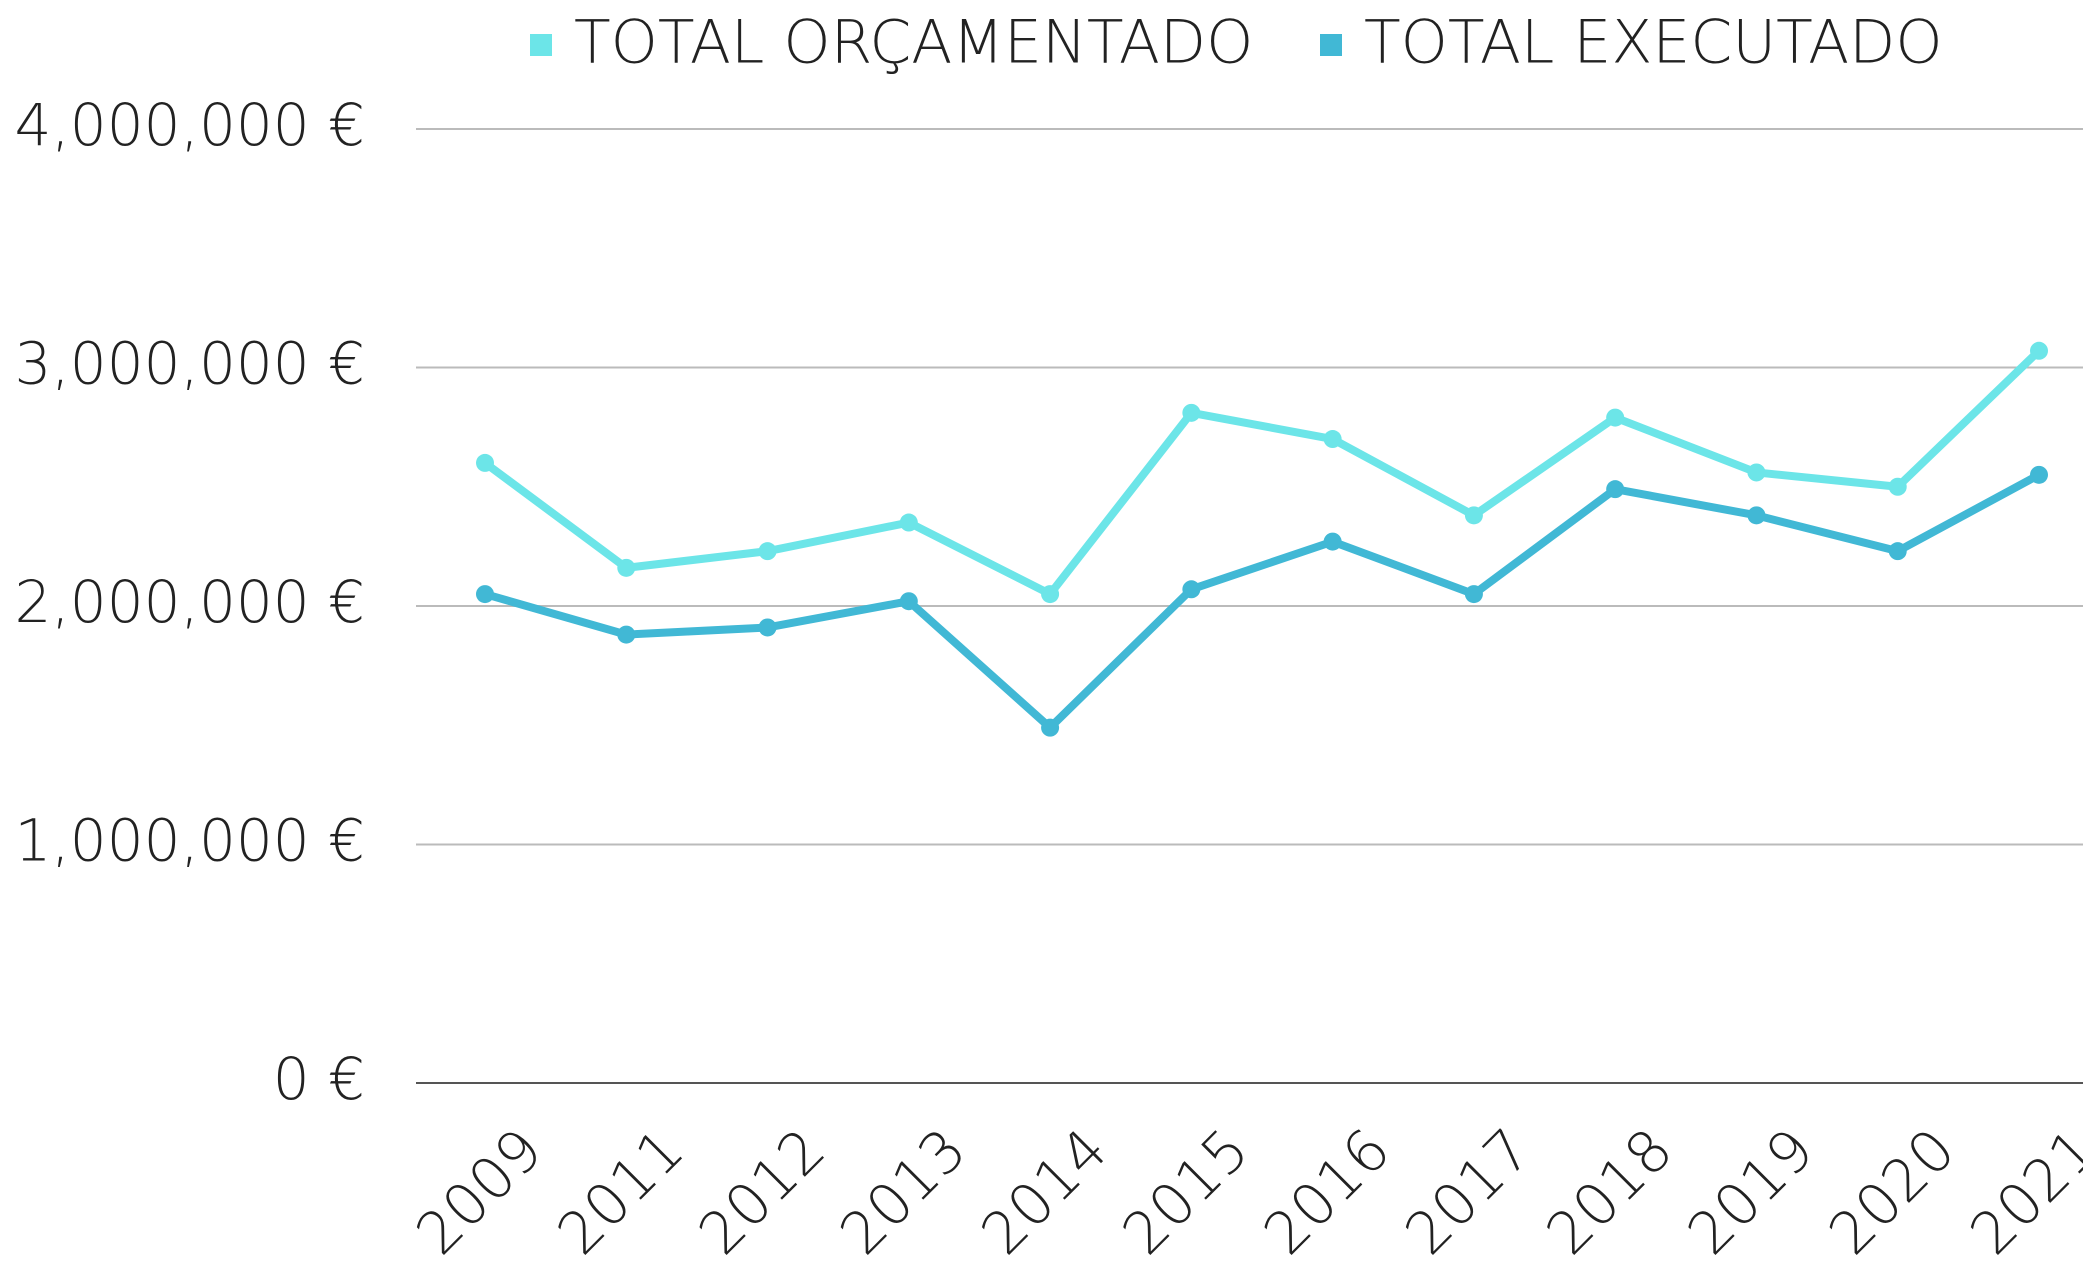  I want to click on x-tick-label: 2017, so click(1468, 1191).